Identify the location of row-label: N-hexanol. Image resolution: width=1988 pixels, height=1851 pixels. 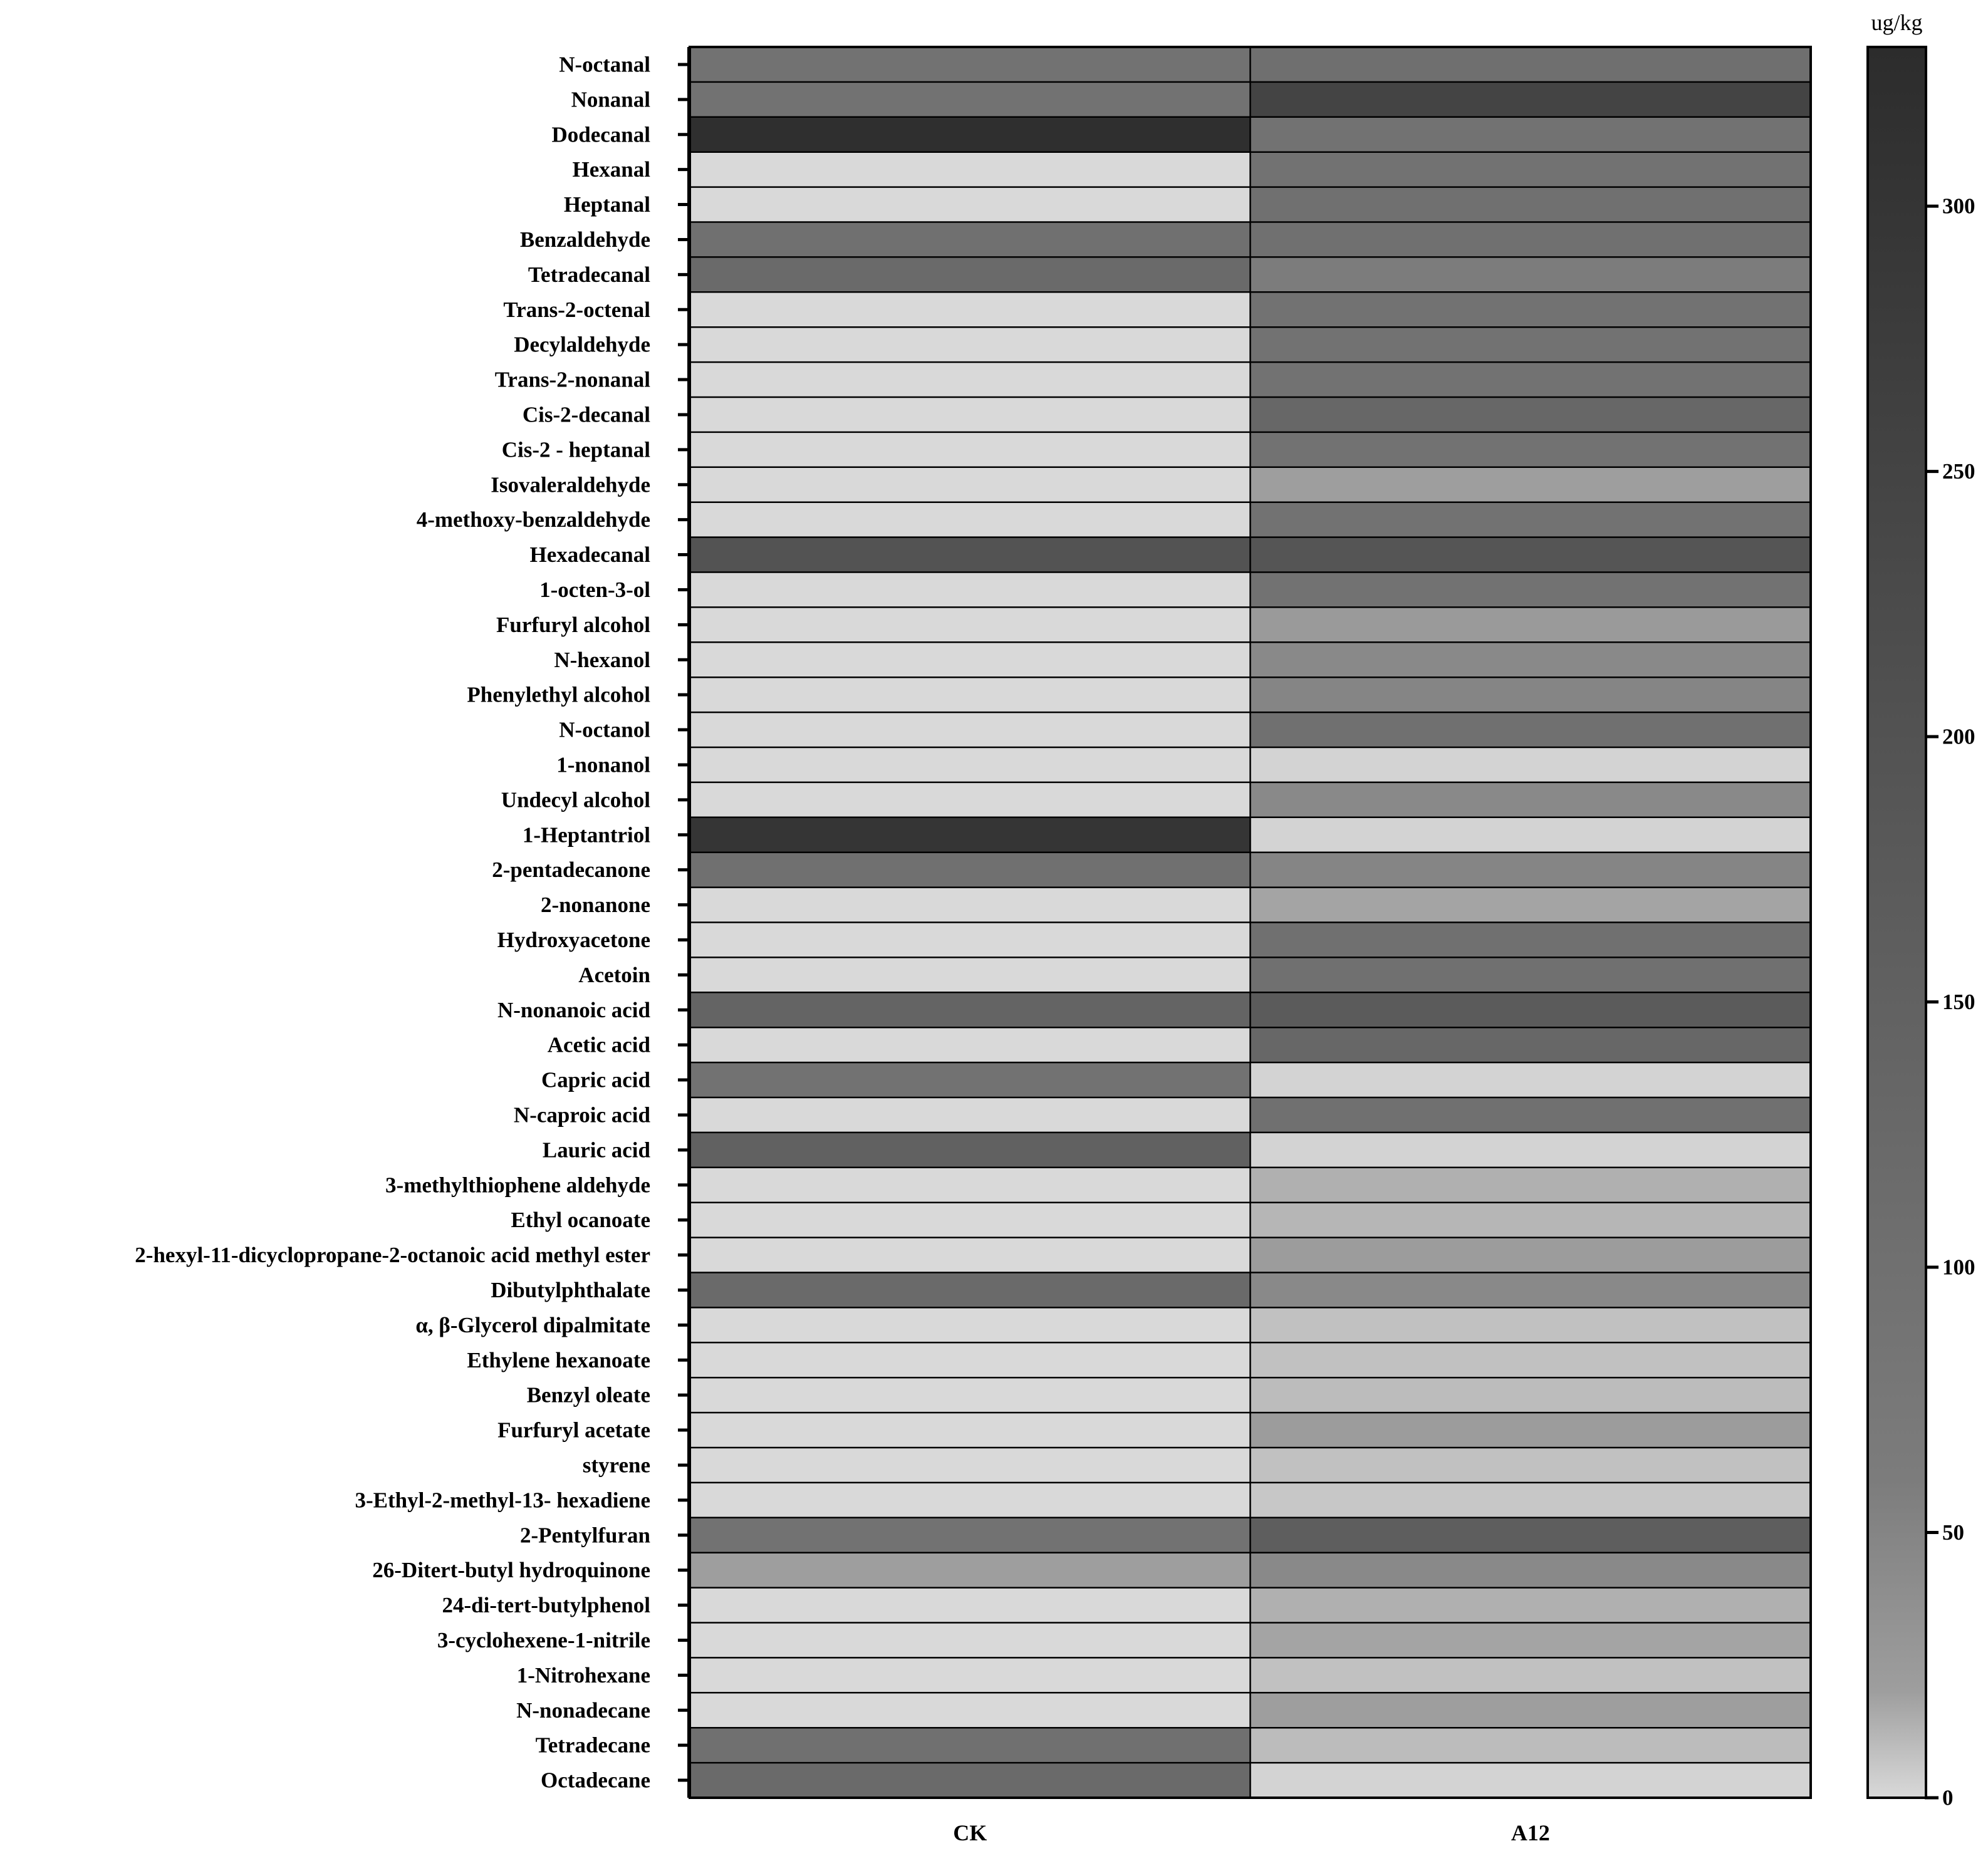
(602, 660).